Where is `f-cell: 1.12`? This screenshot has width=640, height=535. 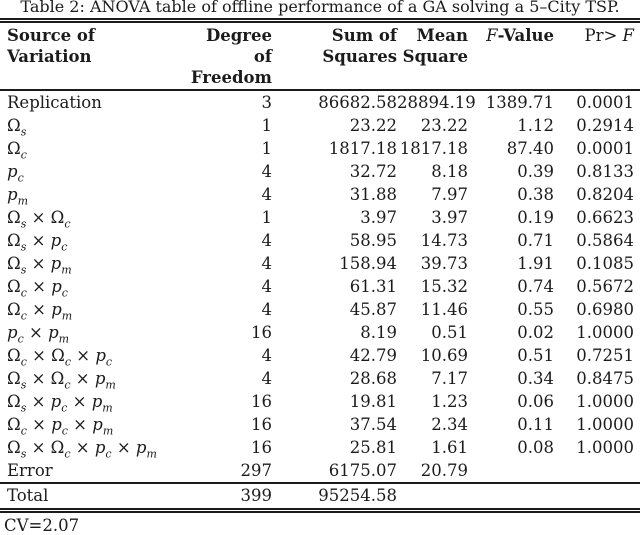
f-cell: 1.12 is located at coordinates (535, 125).